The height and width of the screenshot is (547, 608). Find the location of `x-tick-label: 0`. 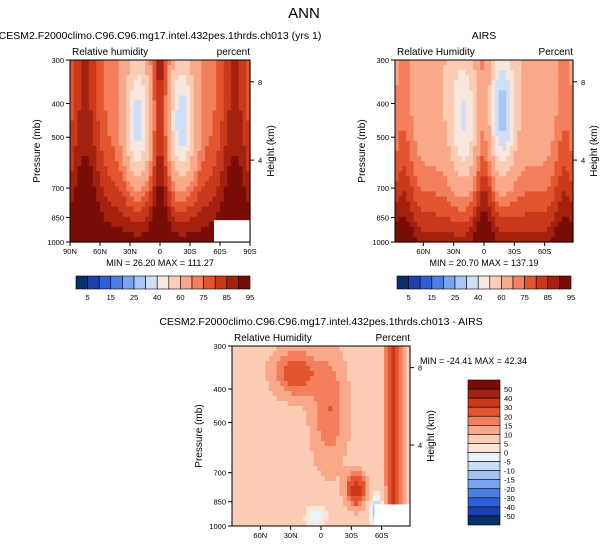

x-tick-label: 0 is located at coordinates (484, 251).